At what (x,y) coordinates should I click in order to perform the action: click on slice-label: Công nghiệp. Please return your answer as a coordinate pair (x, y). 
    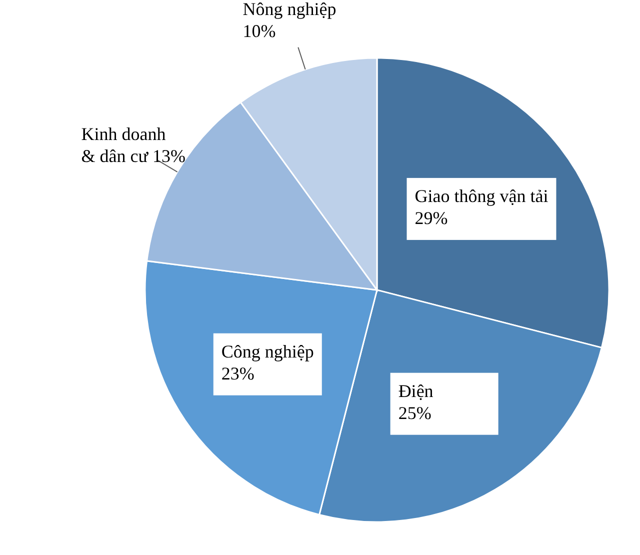
    Looking at the image, I should click on (267, 351).